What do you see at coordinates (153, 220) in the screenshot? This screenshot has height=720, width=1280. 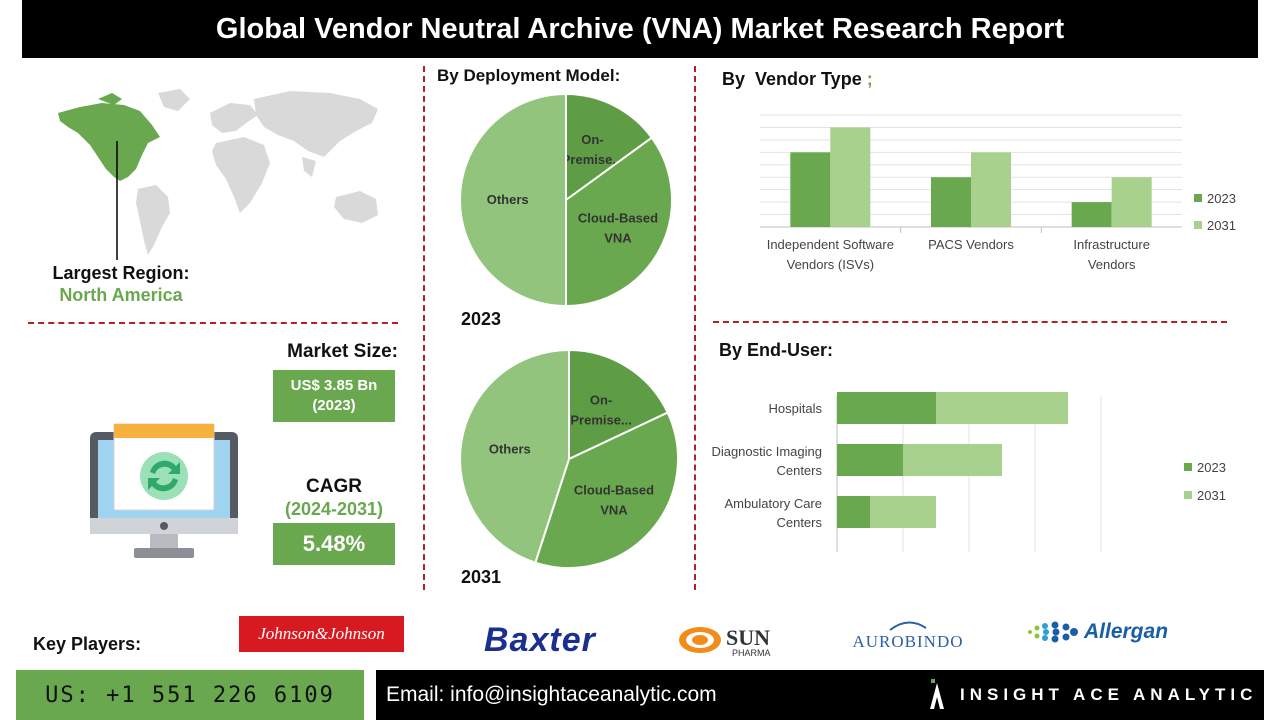 I see `south-america-shape` at bounding box center [153, 220].